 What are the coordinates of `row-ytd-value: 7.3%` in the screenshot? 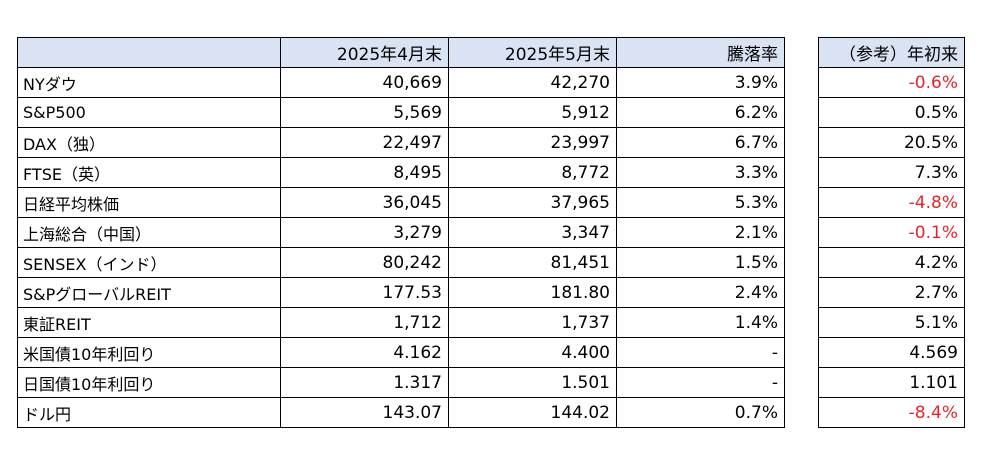 It's located at (891, 172).